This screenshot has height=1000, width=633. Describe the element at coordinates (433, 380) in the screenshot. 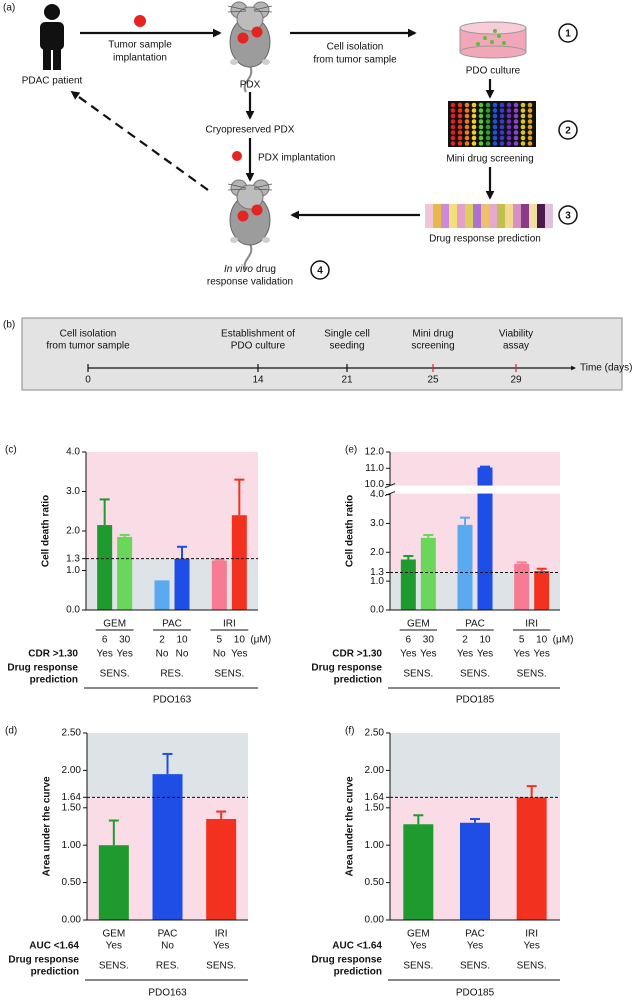

I see `event-day: 25` at that location.